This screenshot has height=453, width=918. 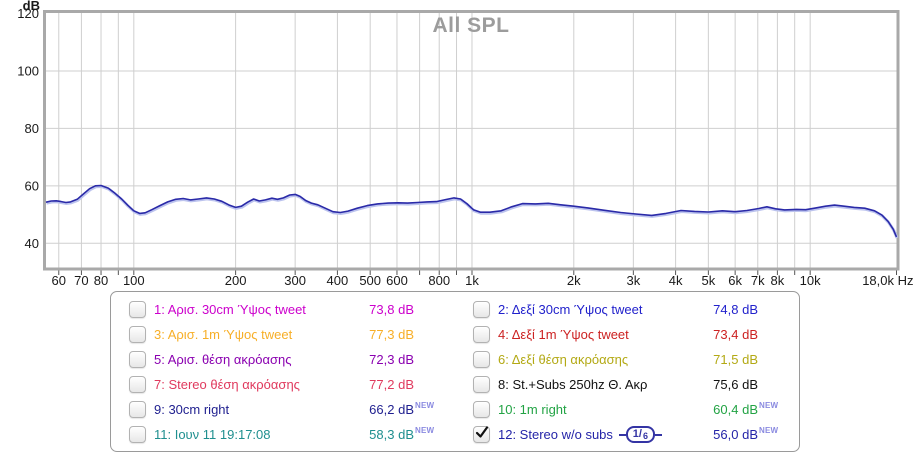 What do you see at coordinates (338, 280) in the screenshot?
I see `x-tick-label: 400` at bounding box center [338, 280].